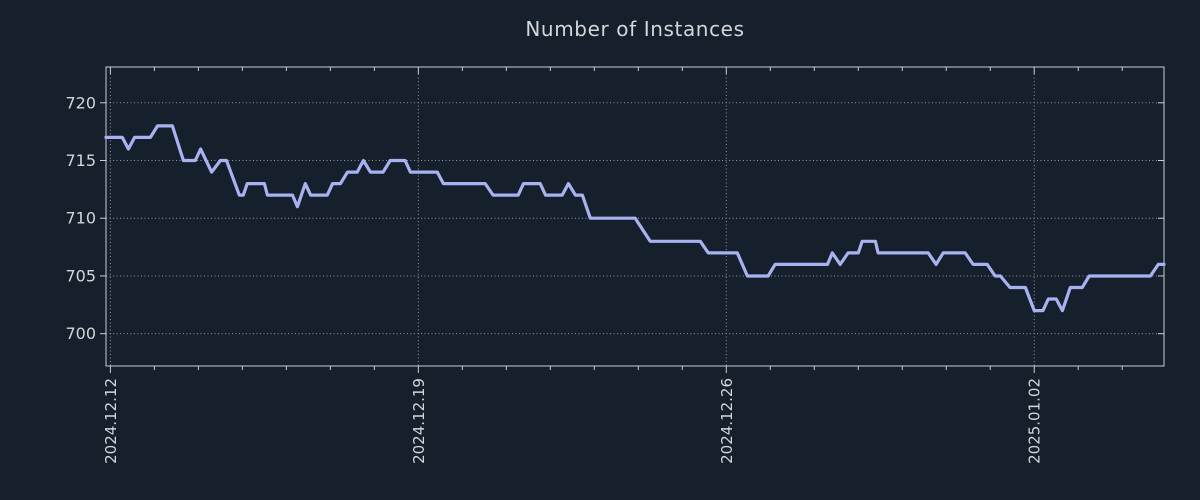 The image size is (1200, 500). What do you see at coordinates (727, 421) in the screenshot?
I see `x-tick-label-2024.12.26: 2024.12.26` at bounding box center [727, 421].